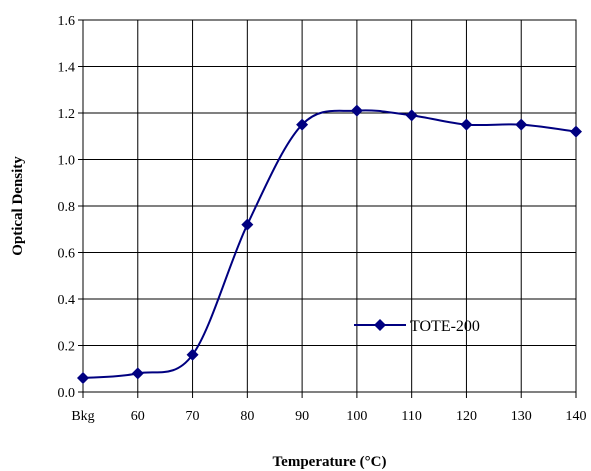 The width and height of the screenshot is (591, 471). What do you see at coordinates (521, 416) in the screenshot?
I see `x-tick-label: 130` at bounding box center [521, 416].